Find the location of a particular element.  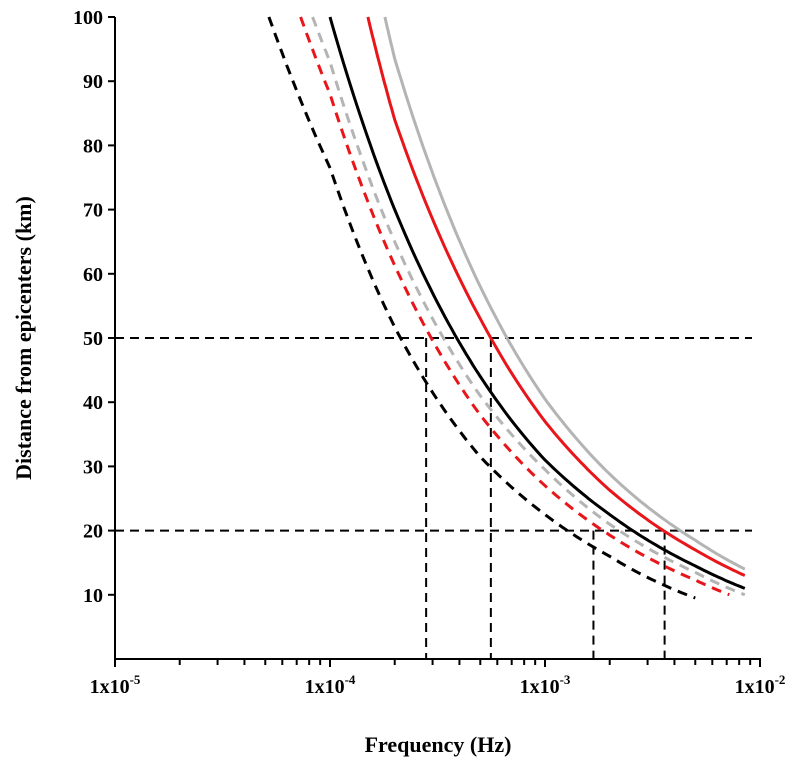

x-tick-label: 1x10⁻⁴ is located at coordinates (330, 685).